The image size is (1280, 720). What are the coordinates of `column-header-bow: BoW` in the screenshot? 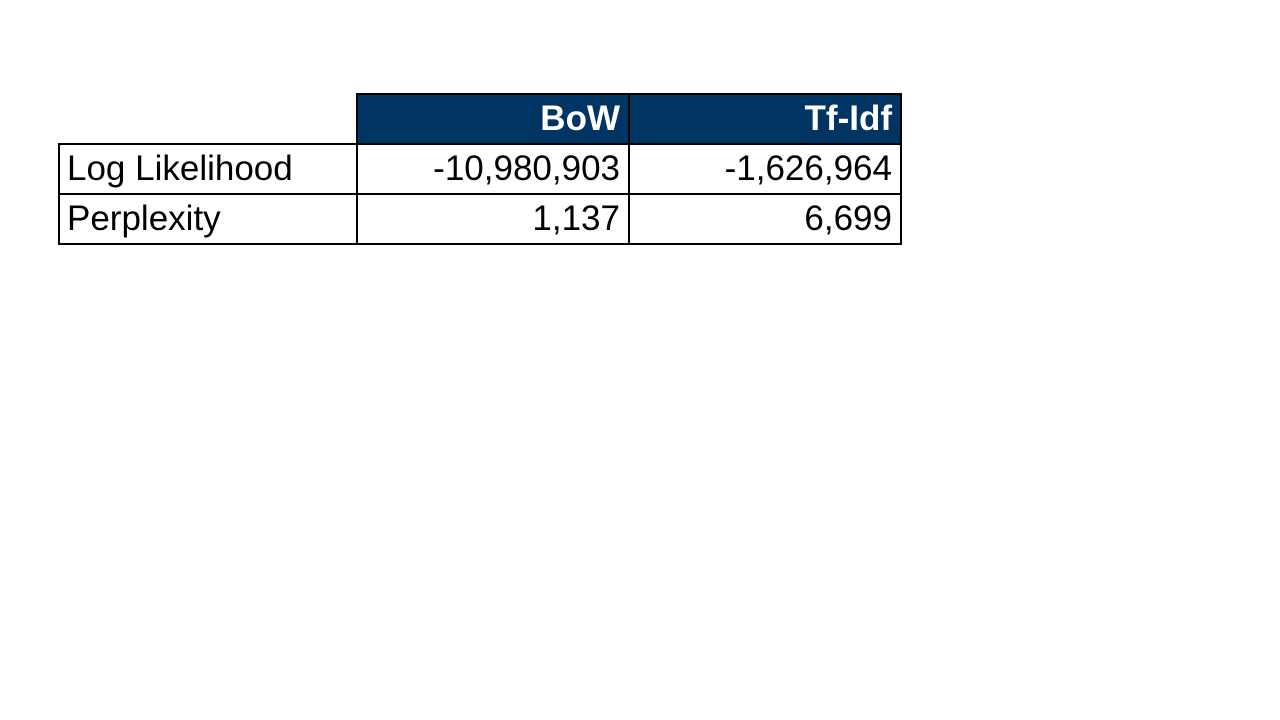 It's located at (493, 119).